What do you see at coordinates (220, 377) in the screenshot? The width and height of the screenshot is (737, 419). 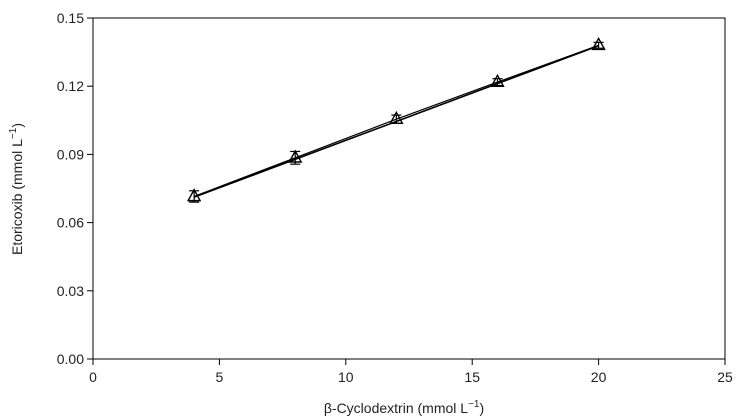 I see `x-tick-label: 5` at bounding box center [220, 377].